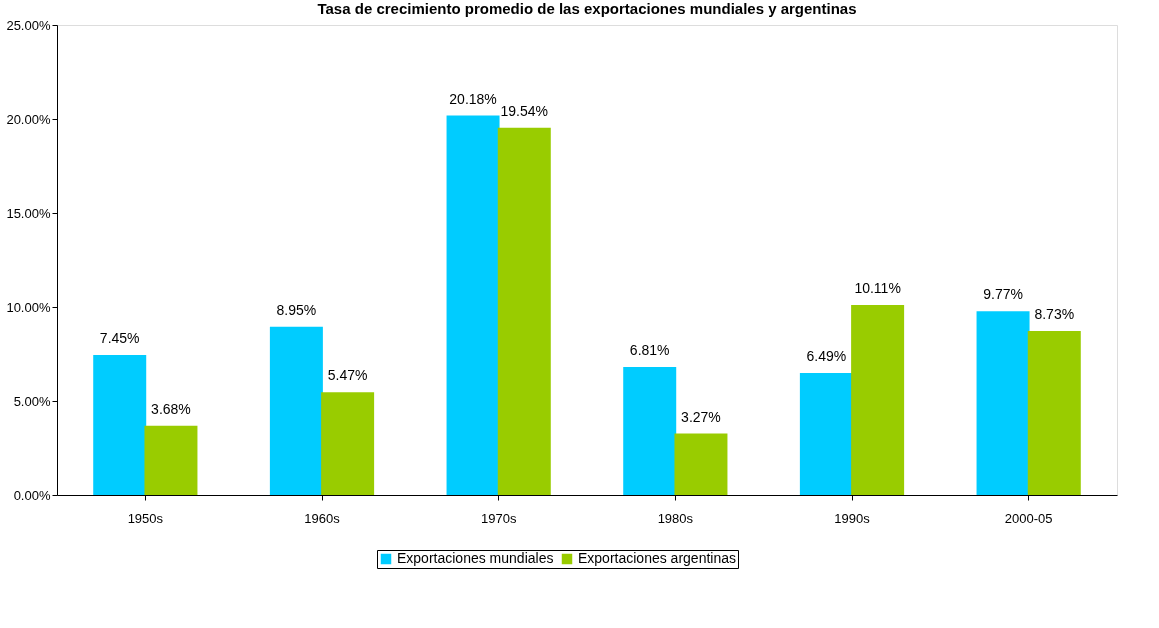 The image size is (1159, 628). I want to click on y-tick-label: 20.00%, so click(28, 119).